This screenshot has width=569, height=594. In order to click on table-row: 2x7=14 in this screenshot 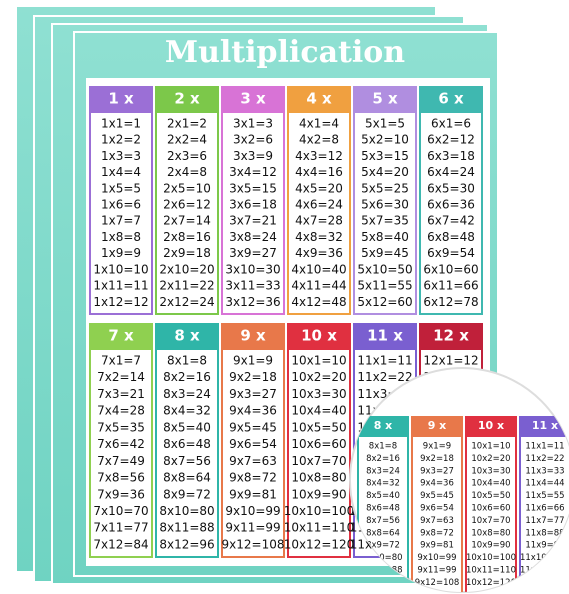, I will do `click(187, 221)`.